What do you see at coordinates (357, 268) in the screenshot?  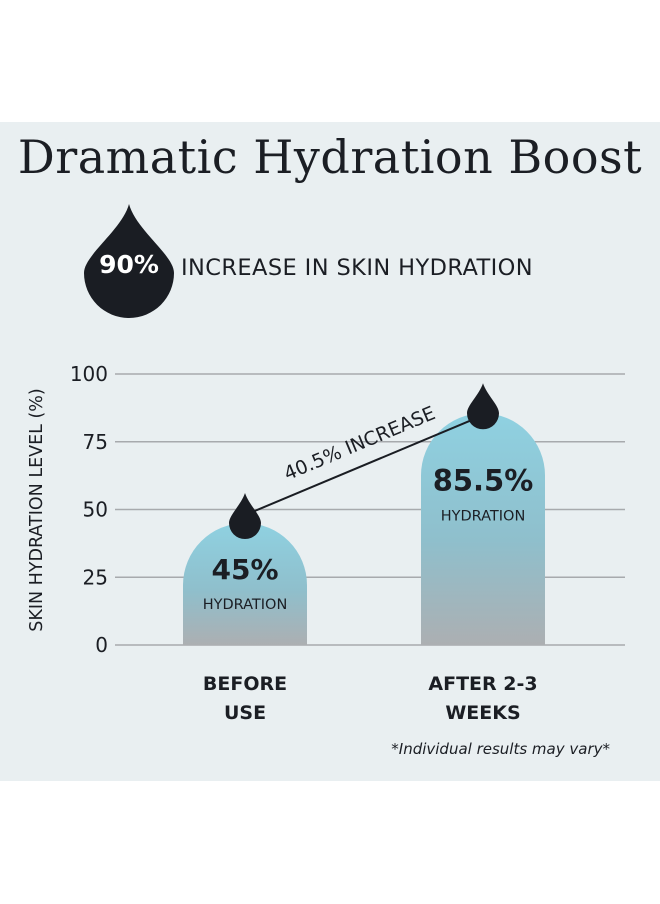 I see `badge-headline: INCREASE IN SKIN HYDRATION` at bounding box center [357, 268].